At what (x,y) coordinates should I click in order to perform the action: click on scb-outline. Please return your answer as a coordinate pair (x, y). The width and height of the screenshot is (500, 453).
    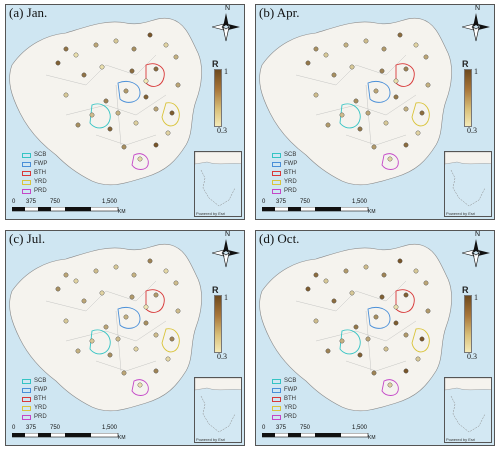
    Looking at the image, I should click on (100, 116).